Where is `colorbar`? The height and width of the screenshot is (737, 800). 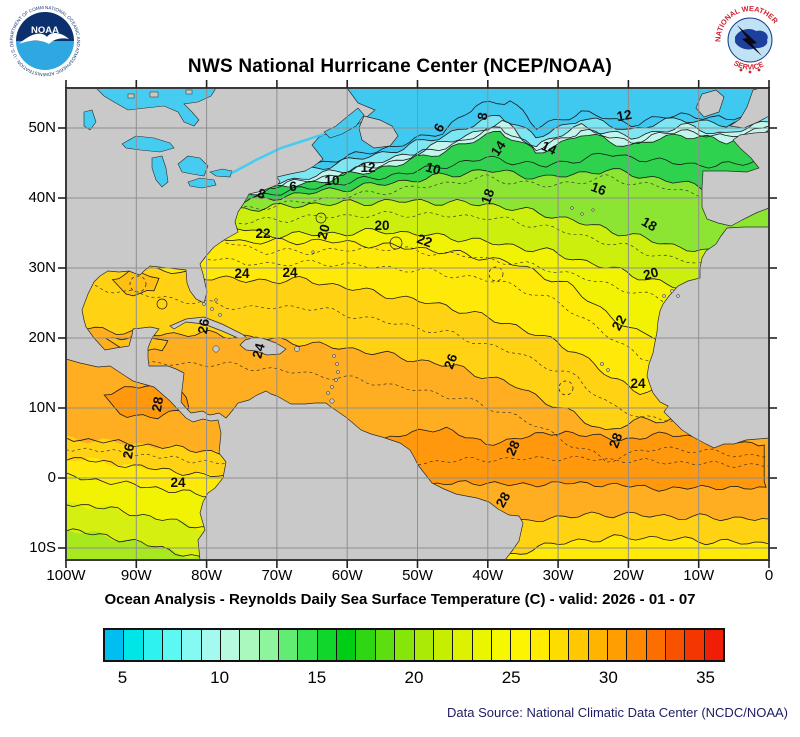 colorbar is located at coordinates (414, 645).